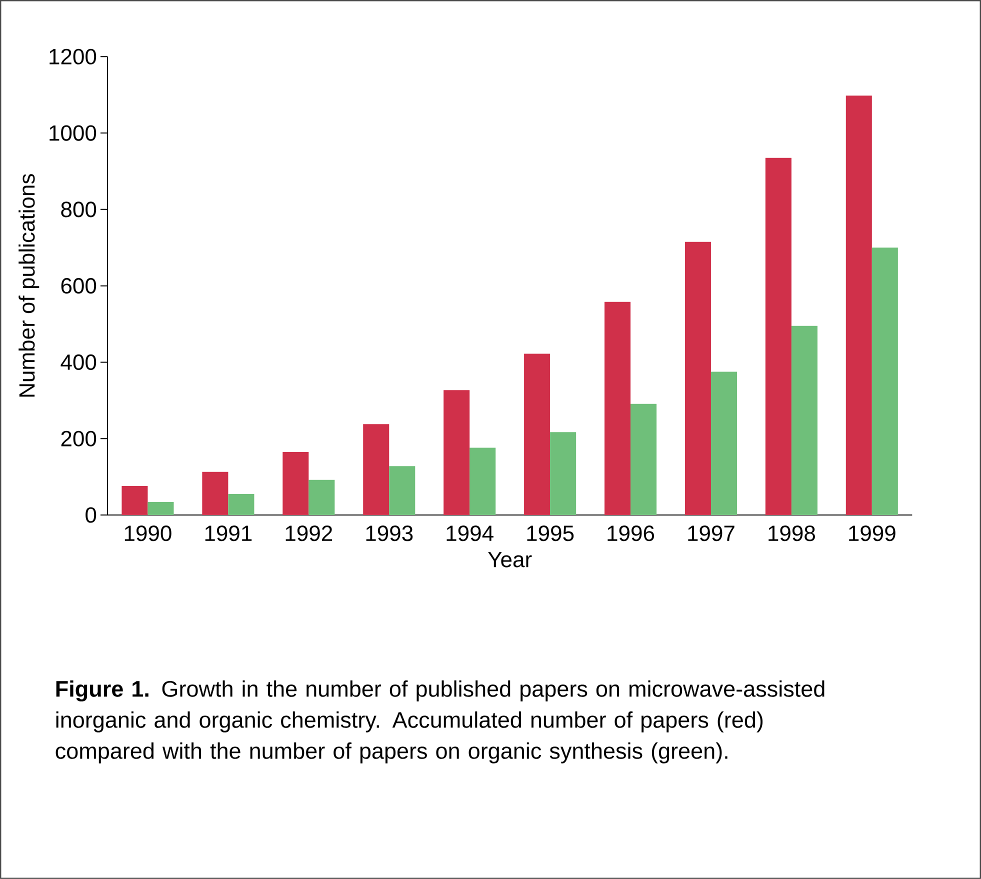  I want to click on y-tick-label: 200, so click(78, 438).